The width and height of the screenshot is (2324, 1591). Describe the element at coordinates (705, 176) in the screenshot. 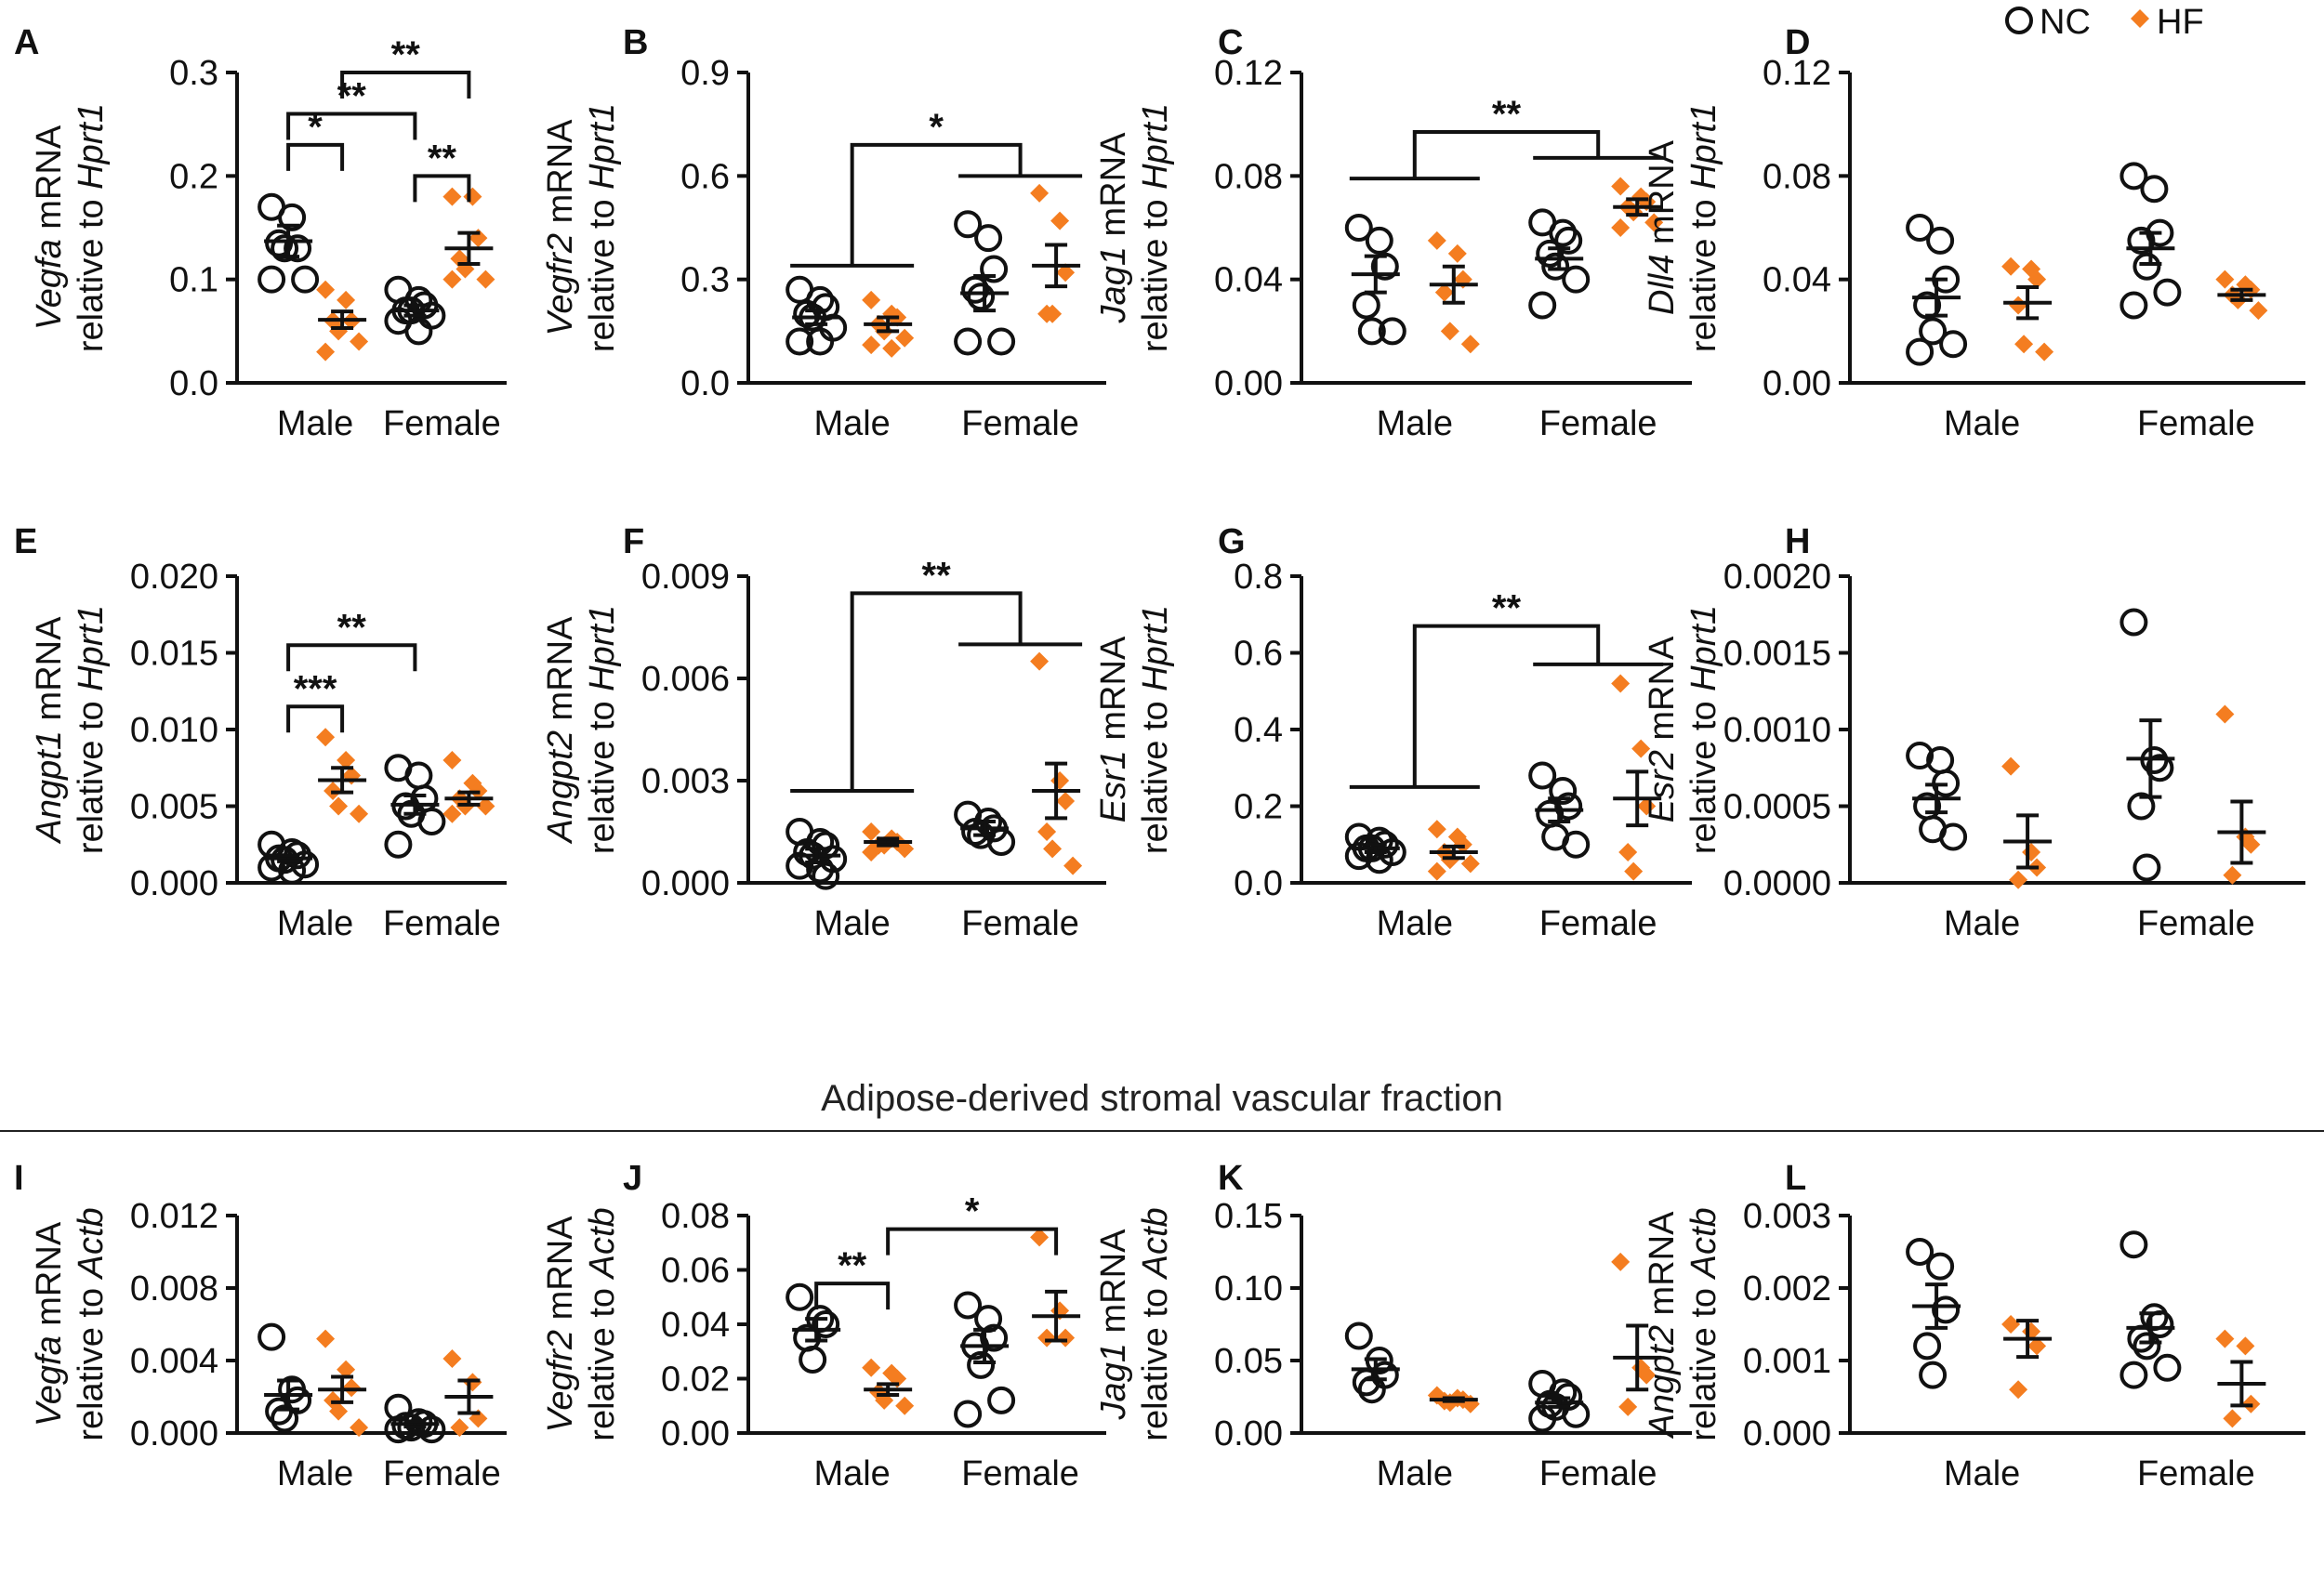

I see `y-tick-label: 0.6` at that location.